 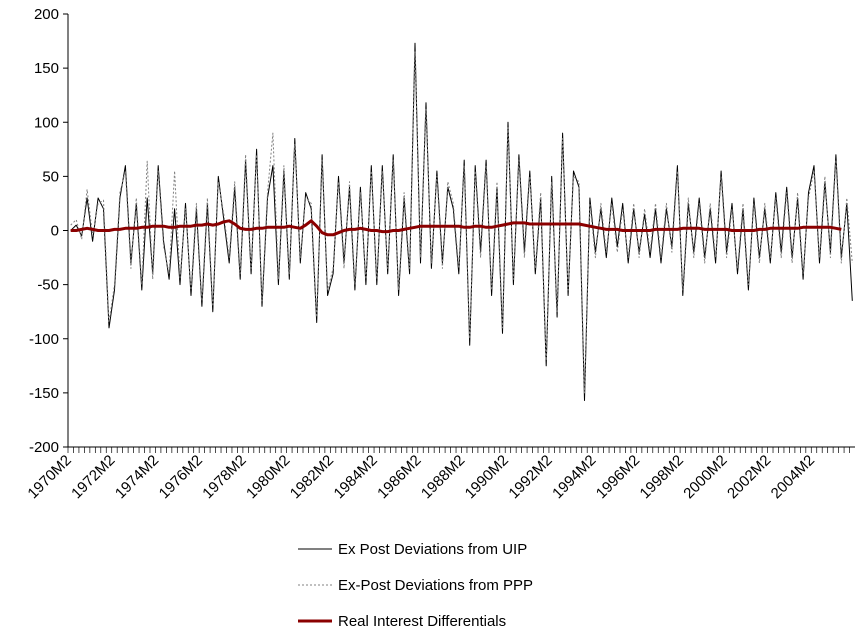 What do you see at coordinates (46, 14) in the screenshot?
I see `y-tick-label: 200` at bounding box center [46, 14].